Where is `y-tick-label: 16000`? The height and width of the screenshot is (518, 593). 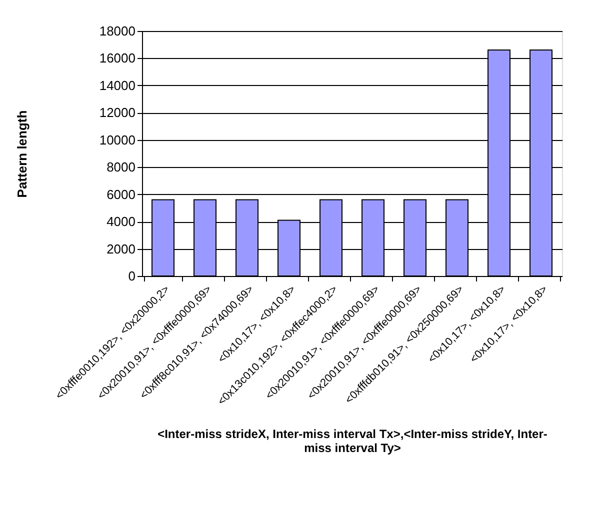
y-tick-label: 16000 is located at coordinates (117, 58).